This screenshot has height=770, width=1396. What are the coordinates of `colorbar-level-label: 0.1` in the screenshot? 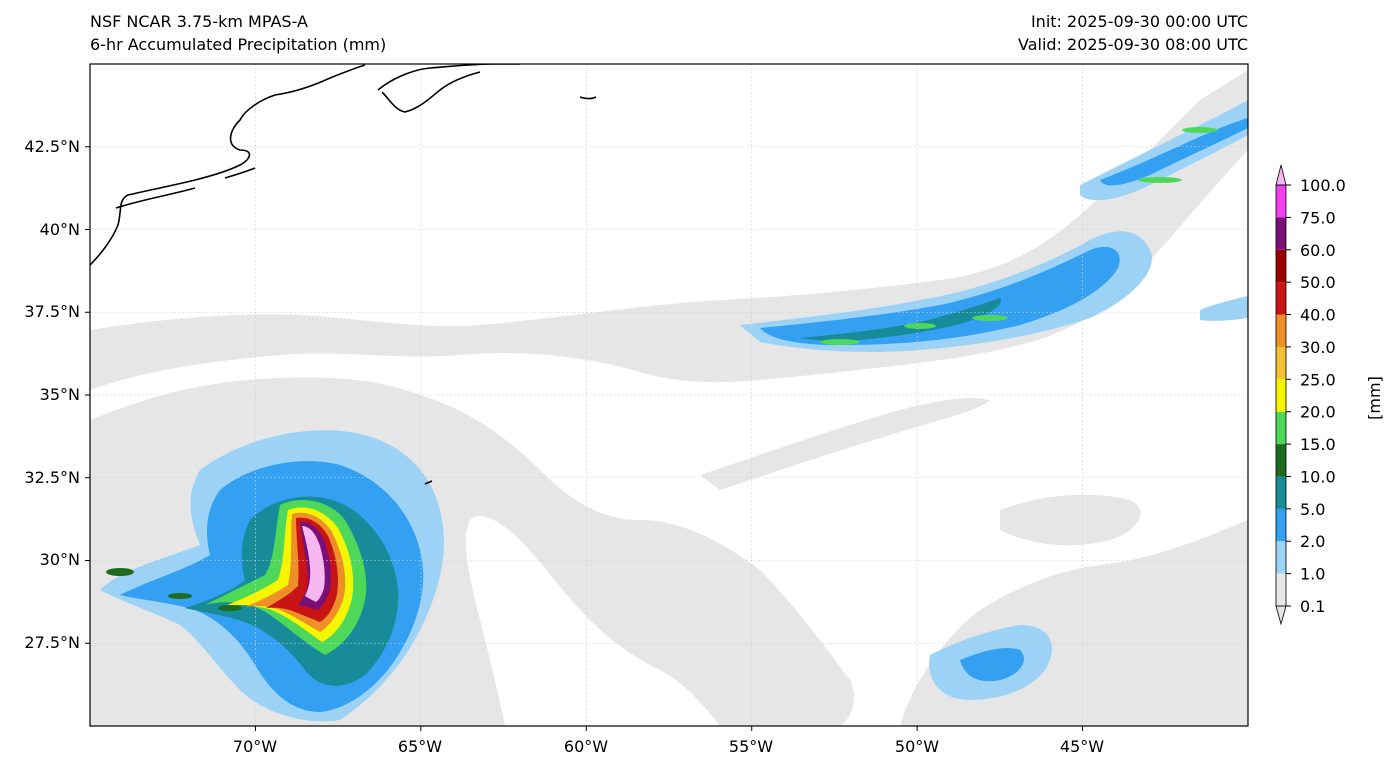 It's located at (1312, 606).